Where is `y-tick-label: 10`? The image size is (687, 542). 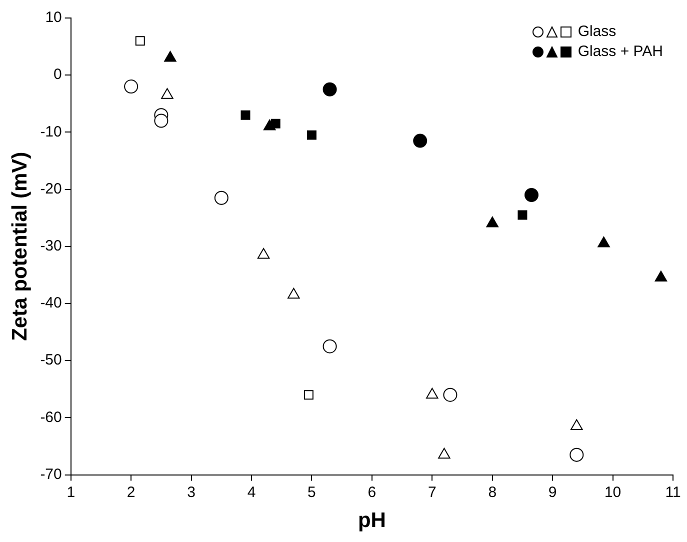 y-tick-label: 10 is located at coordinates (53, 17).